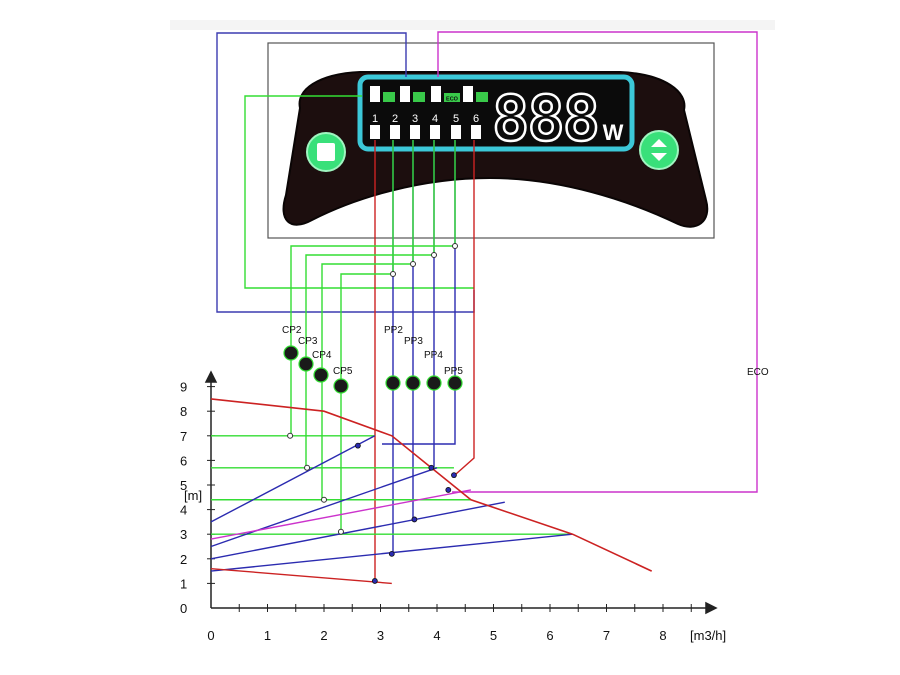 This screenshot has width=900, height=675. I want to click on y-tick-2: 2, so click(183, 559).